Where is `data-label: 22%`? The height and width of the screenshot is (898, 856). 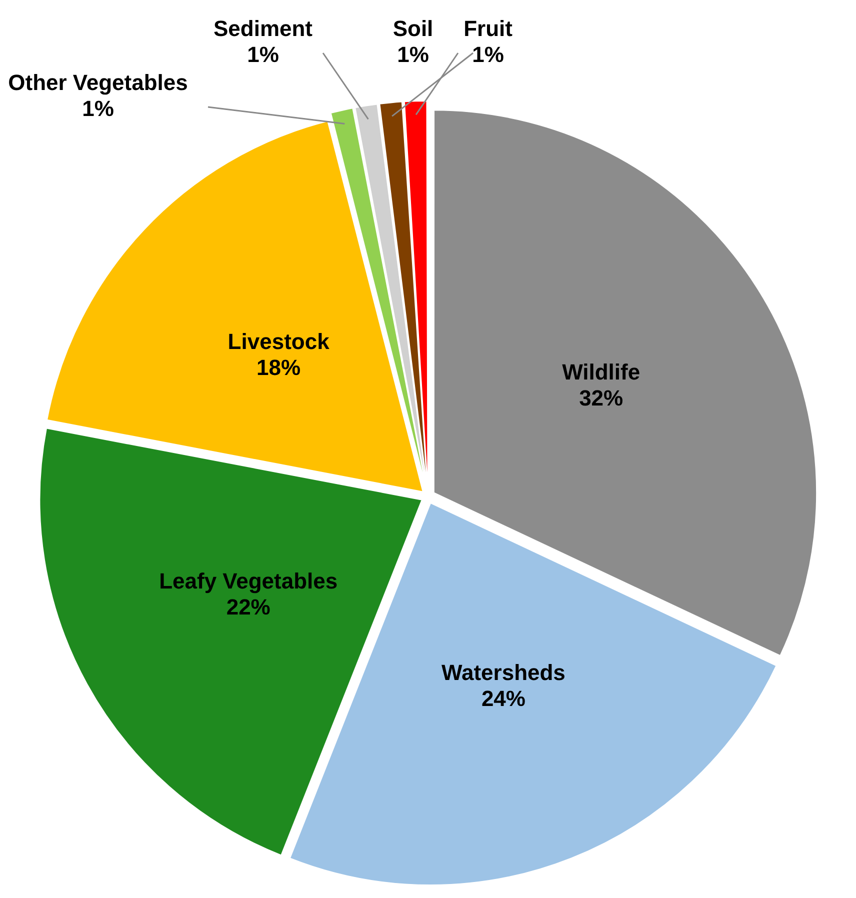 data-label: 22% is located at coordinates (248, 607).